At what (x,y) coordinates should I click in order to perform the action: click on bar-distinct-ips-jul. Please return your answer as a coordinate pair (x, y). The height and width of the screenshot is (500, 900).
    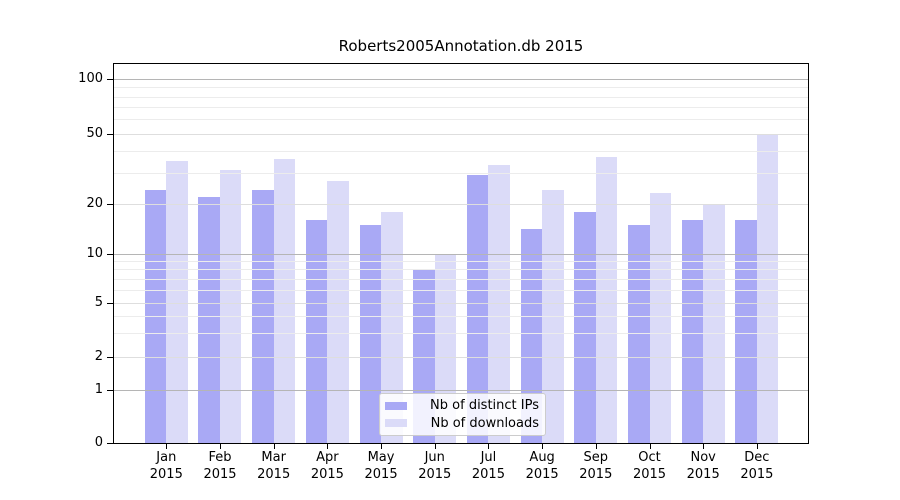
    Looking at the image, I should click on (477, 309).